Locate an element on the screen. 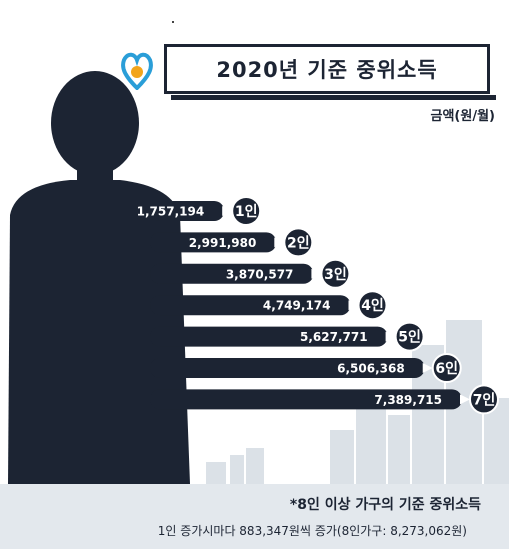 This screenshot has width=509, height=549. title-box: 2020년 기준 중위소득 is located at coordinates (330, 72).